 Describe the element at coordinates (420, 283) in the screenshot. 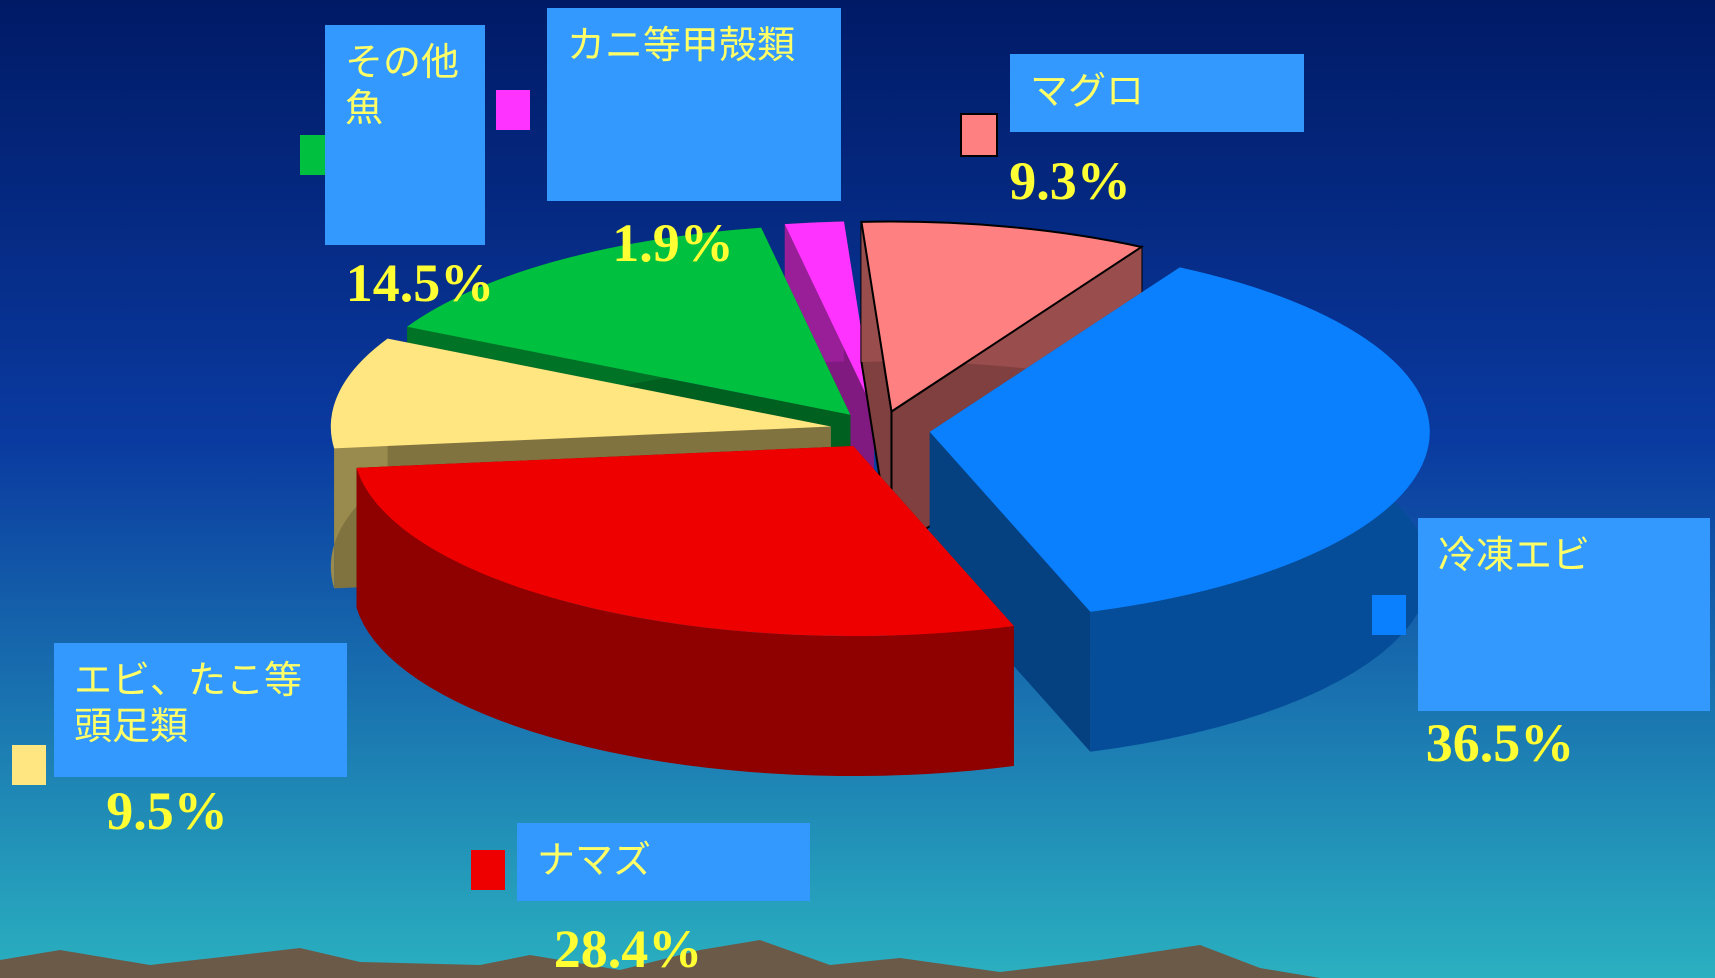

I see `value-label: 14.5%` at that location.